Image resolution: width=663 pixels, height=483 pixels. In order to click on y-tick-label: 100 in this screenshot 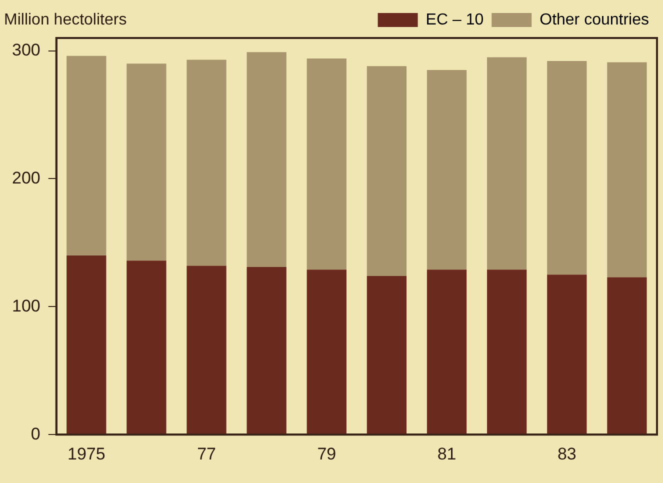, I will do `click(26, 306)`.